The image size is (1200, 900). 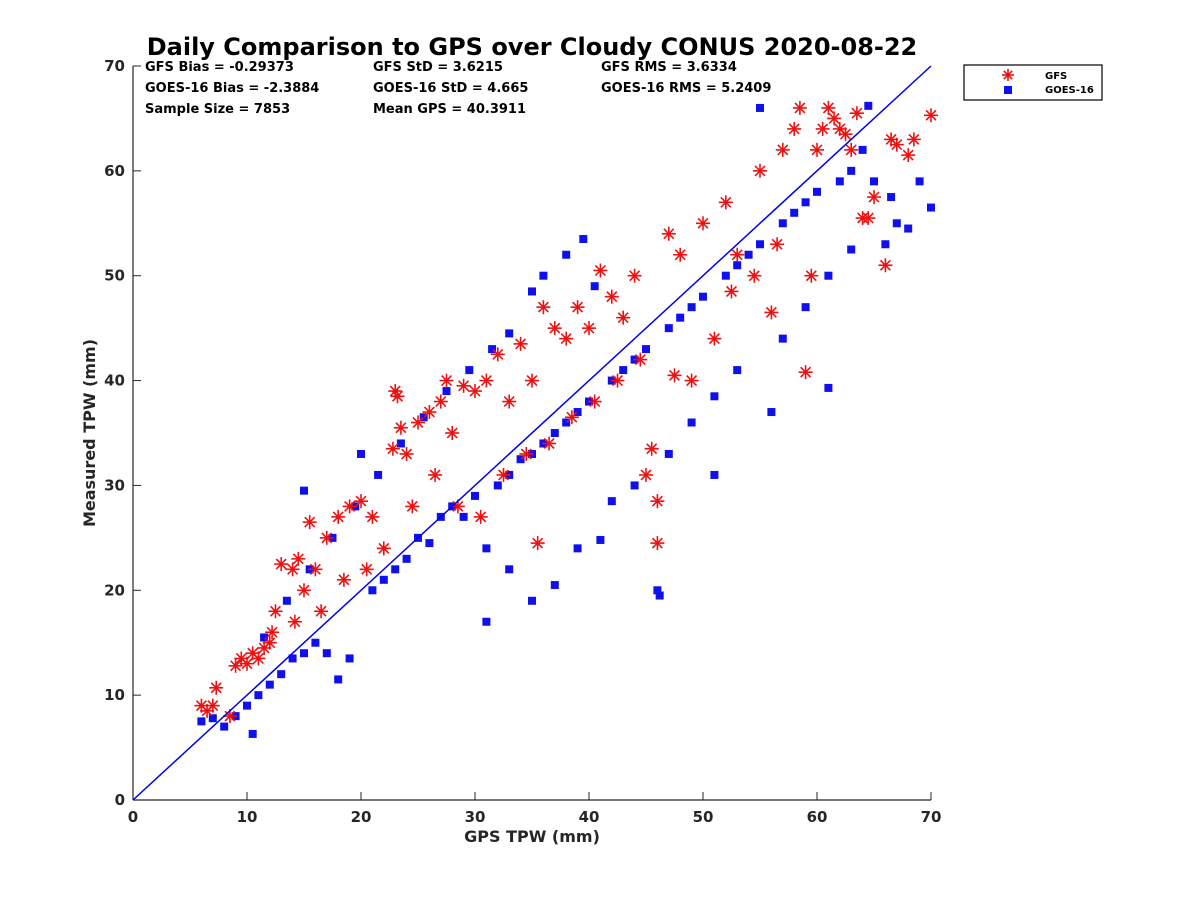 What do you see at coordinates (450, 88) in the screenshot?
I see `stat-goes16-std: GOES-16 StD = 4.665` at bounding box center [450, 88].